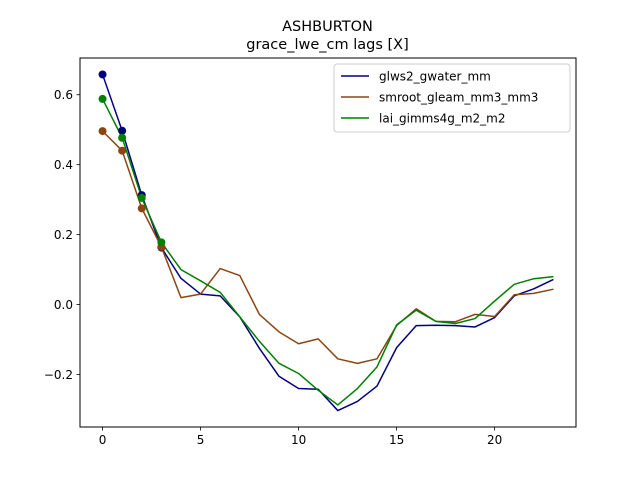  What do you see at coordinates (494, 440) in the screenshot?
I see `x-tick-label-4: 20` at bounding box center [494, 440].